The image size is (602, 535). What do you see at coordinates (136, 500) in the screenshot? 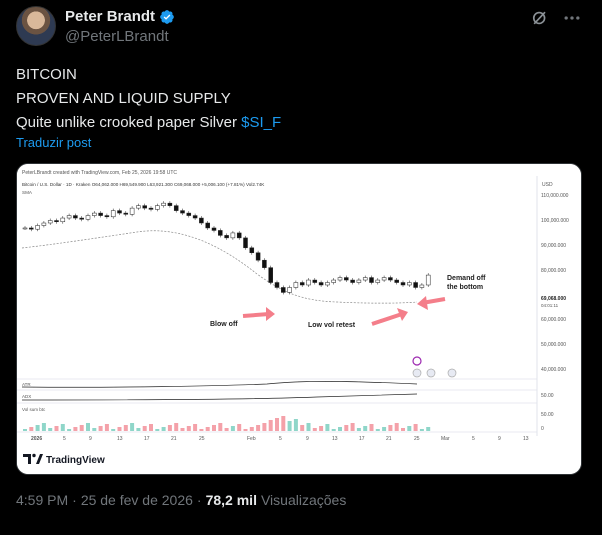
I see `tweet-date: 25 de fev de 2026` at bounding box center [136, 500].